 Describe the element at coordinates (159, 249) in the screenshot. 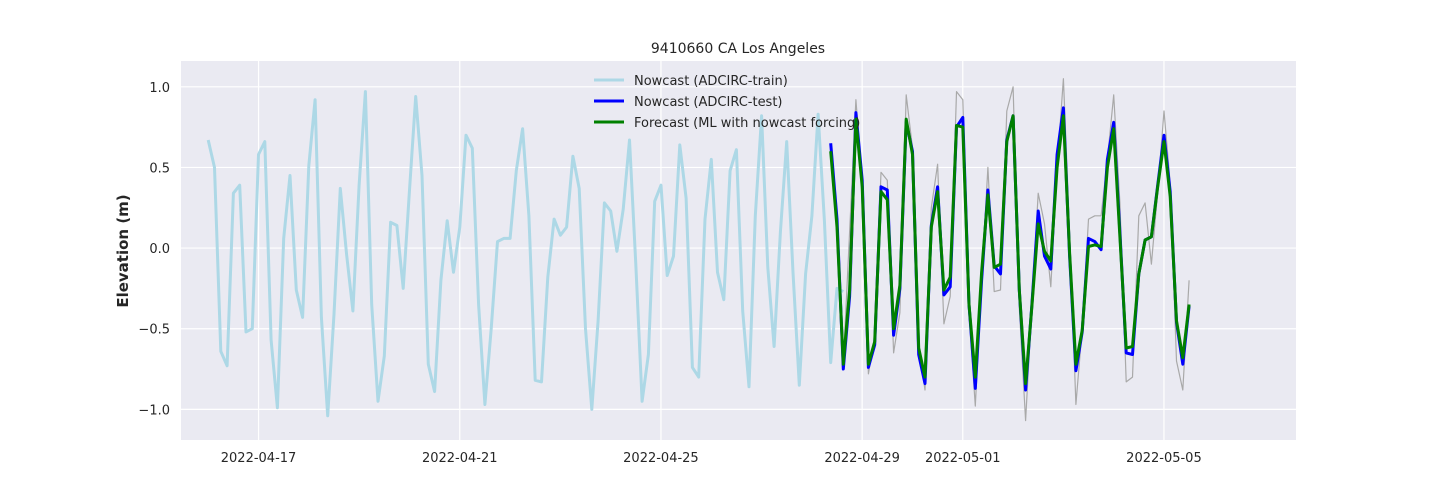

I see `y-tick-label: 0.0` at that location.